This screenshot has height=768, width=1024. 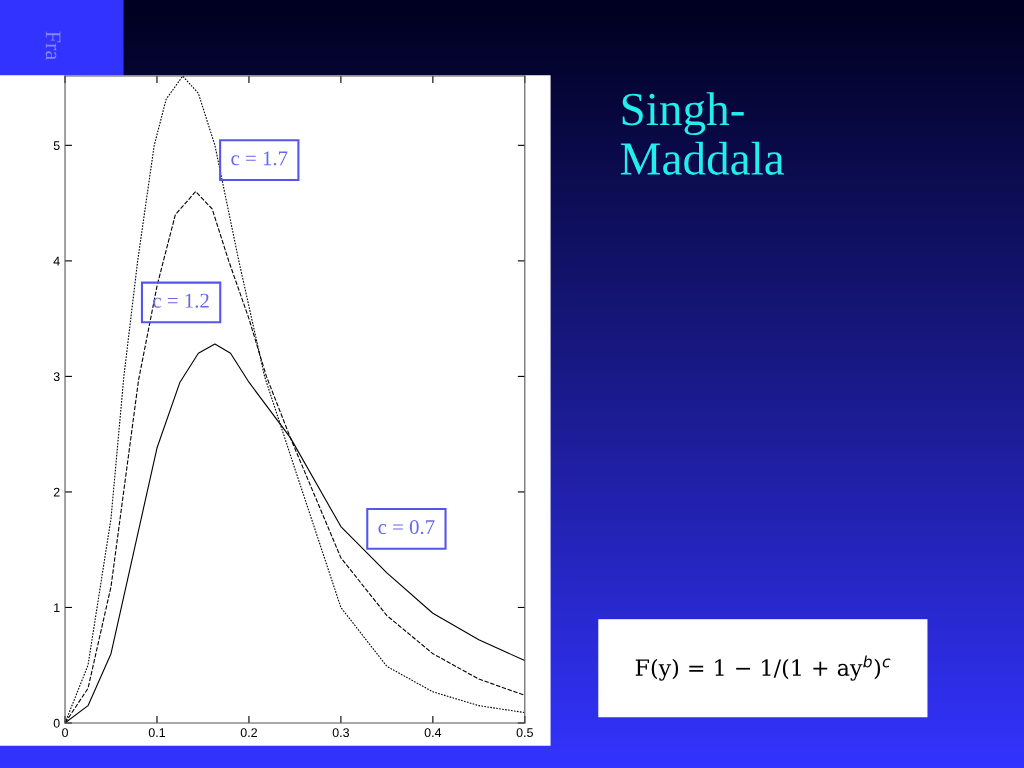 I want to click on text: F(y) = 1 − 1/(1 + ay$^{b}$)$^{c}$, so click(x=763, y=668).